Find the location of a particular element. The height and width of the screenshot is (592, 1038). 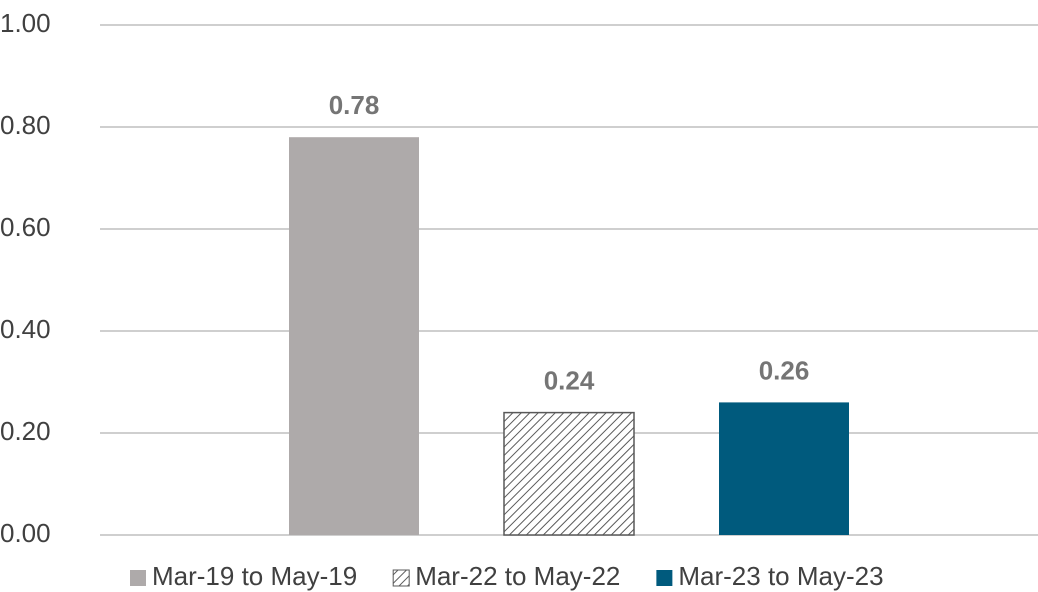

data-label: 0.78 is located at coordinates (354, 105).